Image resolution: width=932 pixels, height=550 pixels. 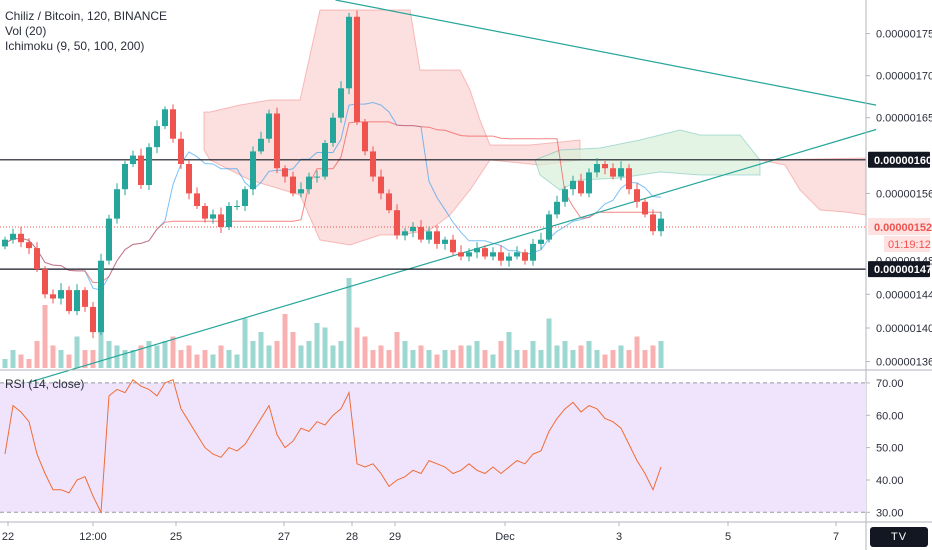 What do you see at coordinates (885, 448) in the screenshot?
I see `rsi-axis: 70.00 60.00 50.00 40.00 30.00` at bounding box center [885, 448].